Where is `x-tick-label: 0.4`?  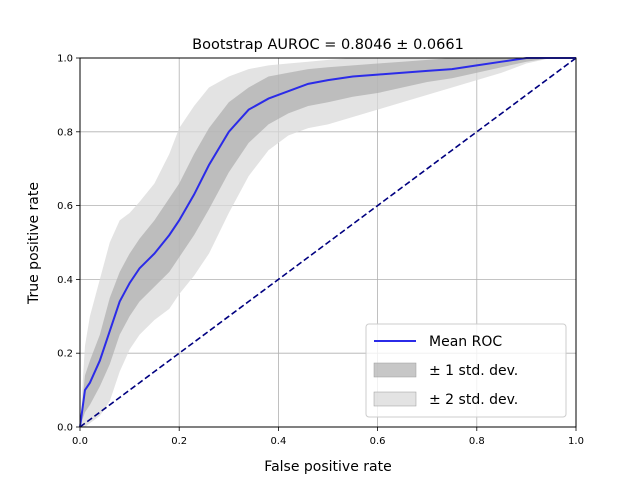 x-tick-label: 0.4 is located at coordinates (278, 441).